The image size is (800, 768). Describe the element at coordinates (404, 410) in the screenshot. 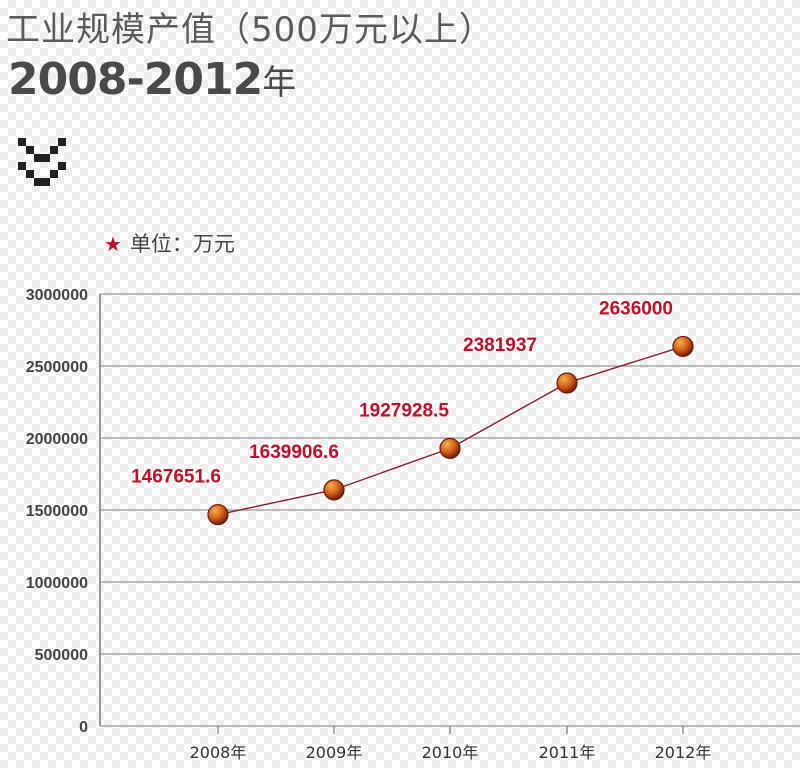

I see `data-label: 1927928.5` at that location.